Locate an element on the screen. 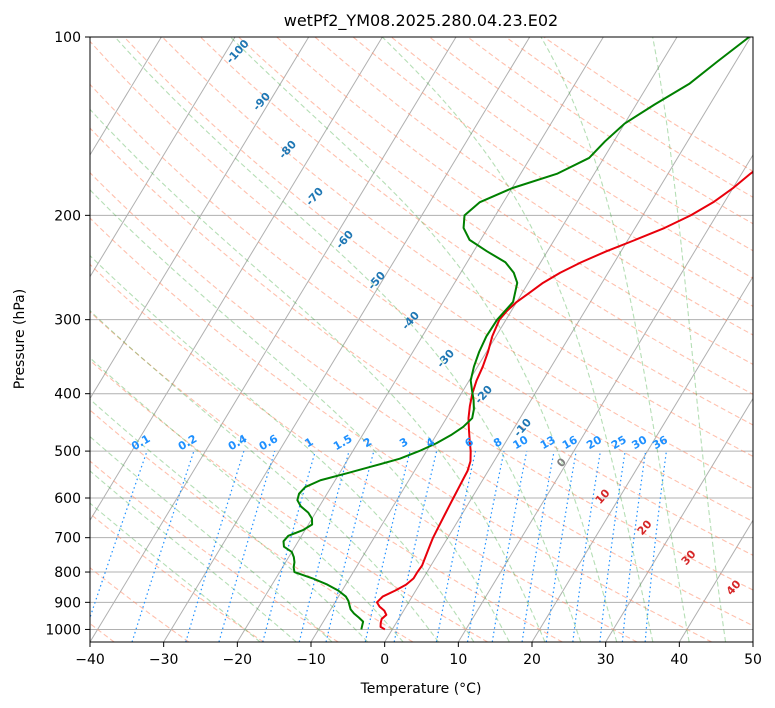 The height and width of the screenshot is (708, 775). y-tick-label: 100 is located at coordinates (67, 38).